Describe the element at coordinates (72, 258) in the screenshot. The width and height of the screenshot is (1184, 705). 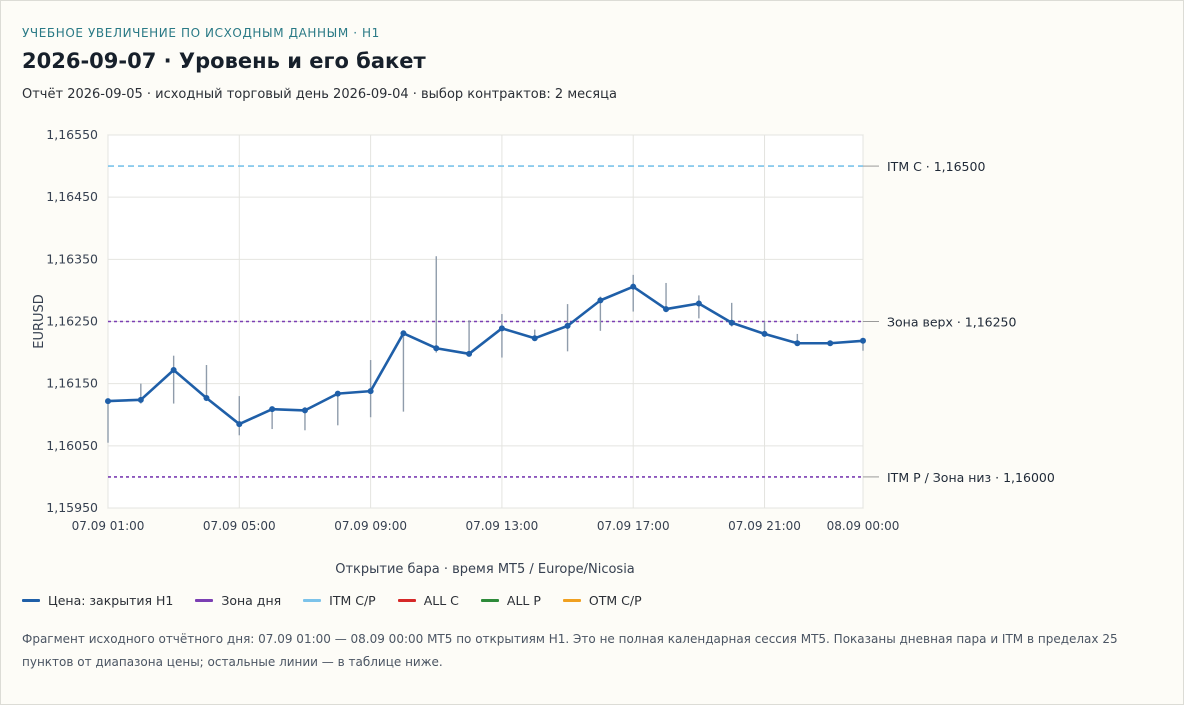
I see `y-tick-label: 1,16350` at that location.